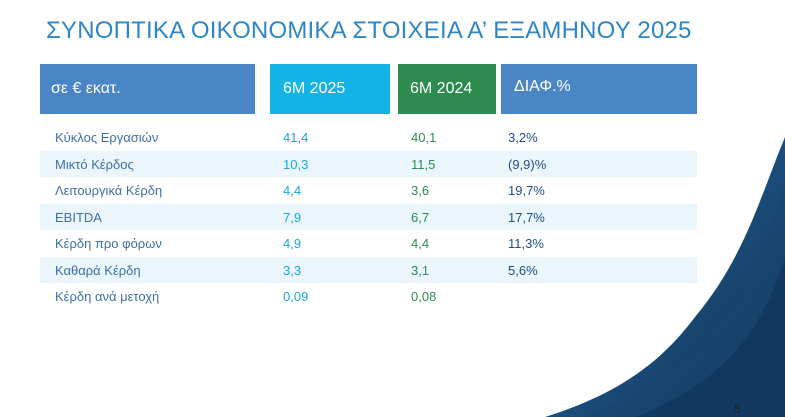 The height and width of the screenshot is (417, 785). What do you see at coordinates (368, 243) in the screenshot?
I see `table-row: Κέρδη προ φόρων 4,9 4,4 11,3%` at bounding box center [368, 243].